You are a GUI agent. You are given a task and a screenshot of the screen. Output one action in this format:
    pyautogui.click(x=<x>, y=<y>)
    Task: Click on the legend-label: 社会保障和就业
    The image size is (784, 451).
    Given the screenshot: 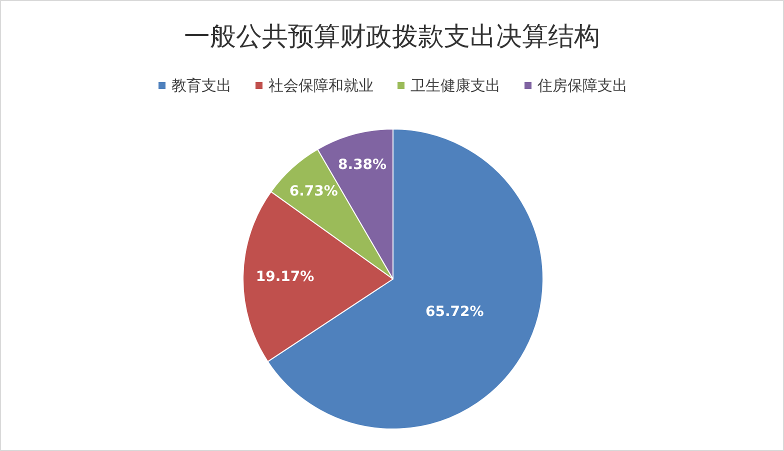 What is the action you would take?
    pyautogui.click(x=321, y=85)
    